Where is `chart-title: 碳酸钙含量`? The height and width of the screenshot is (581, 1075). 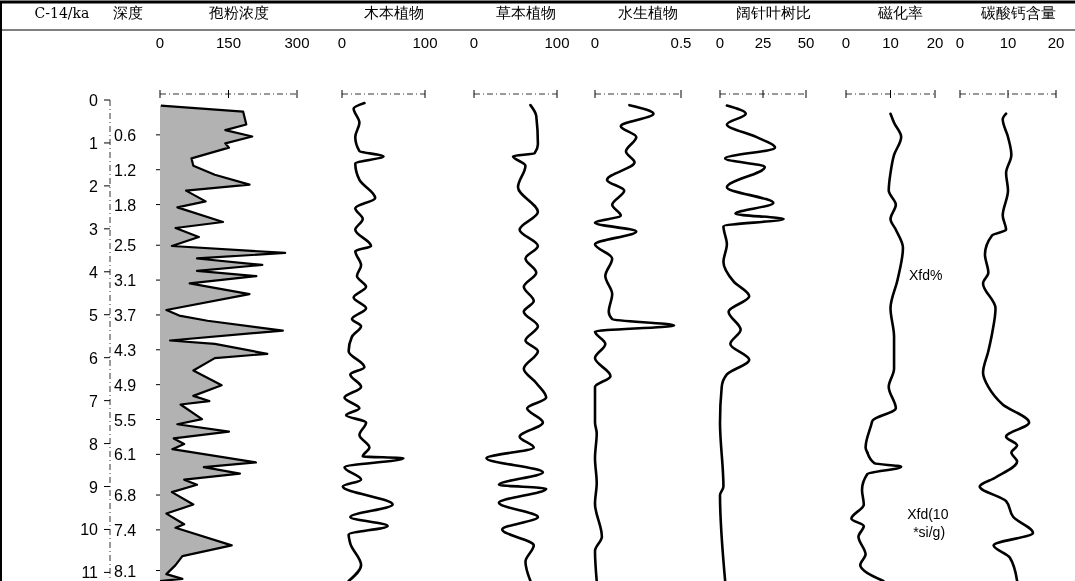 chart-title: 碳酸钙含量 is located at coordinates (1017, 13).